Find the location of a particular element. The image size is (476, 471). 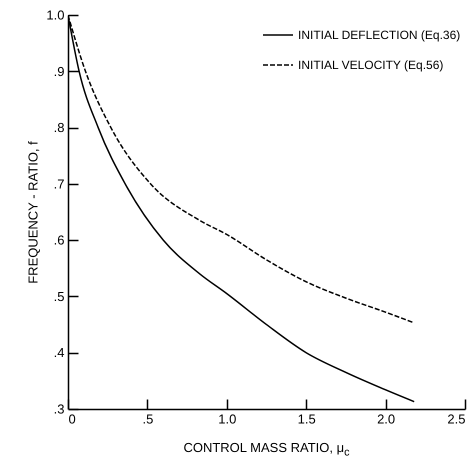

x-axis-title: CONTROL MASS RATIO, μ$_{c}$ is located at coordinates (266, 449).